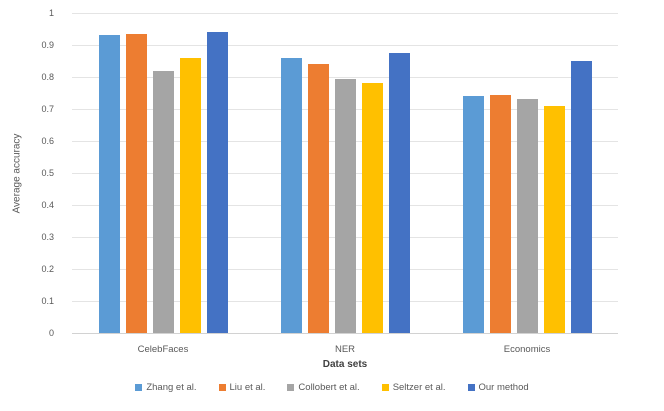 The height and width of the screenshot is (411, 664). What do you see at coordinates (47, 269) in the screenshot?
I see `y-tick-label: 0.2` at bounding box center [47, 269].